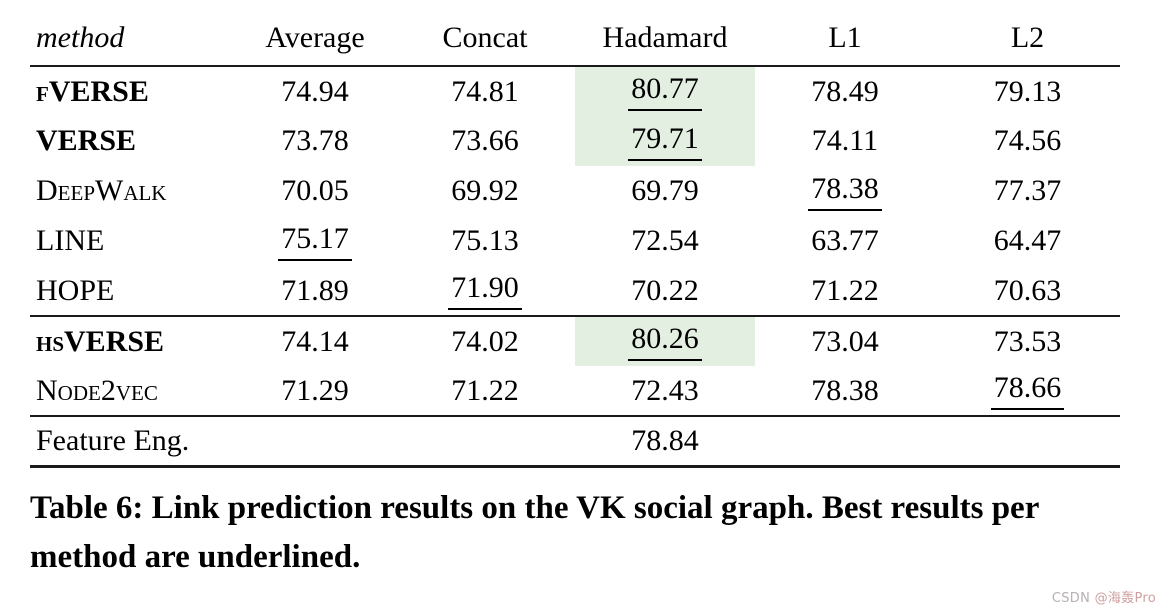 Image resolution: width=1168 pixels, height=614 pixels. I want to click on best-value: 80.77, so click(665, 91).